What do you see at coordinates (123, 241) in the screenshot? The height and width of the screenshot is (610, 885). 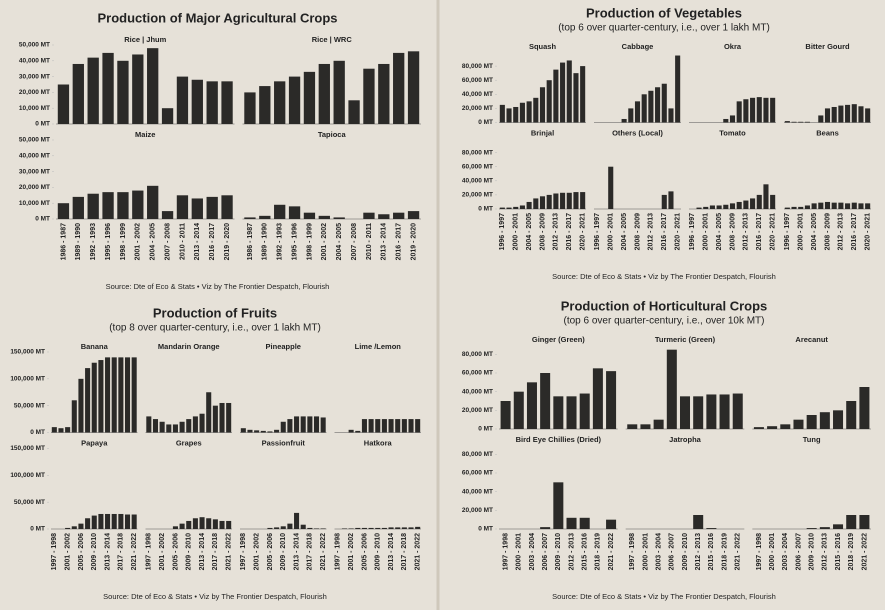 I see `x-tick-label: 1998 - 1999` at bounding box center [123, 241].